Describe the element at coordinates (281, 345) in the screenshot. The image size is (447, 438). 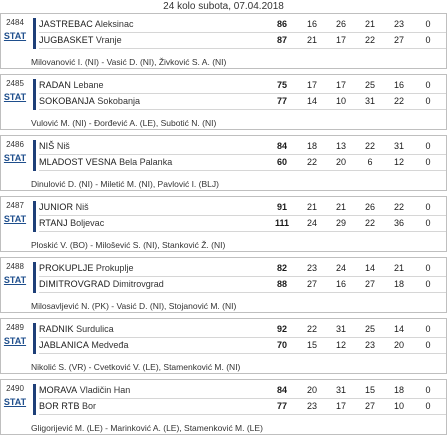
I see `final-score: 70` at that location.